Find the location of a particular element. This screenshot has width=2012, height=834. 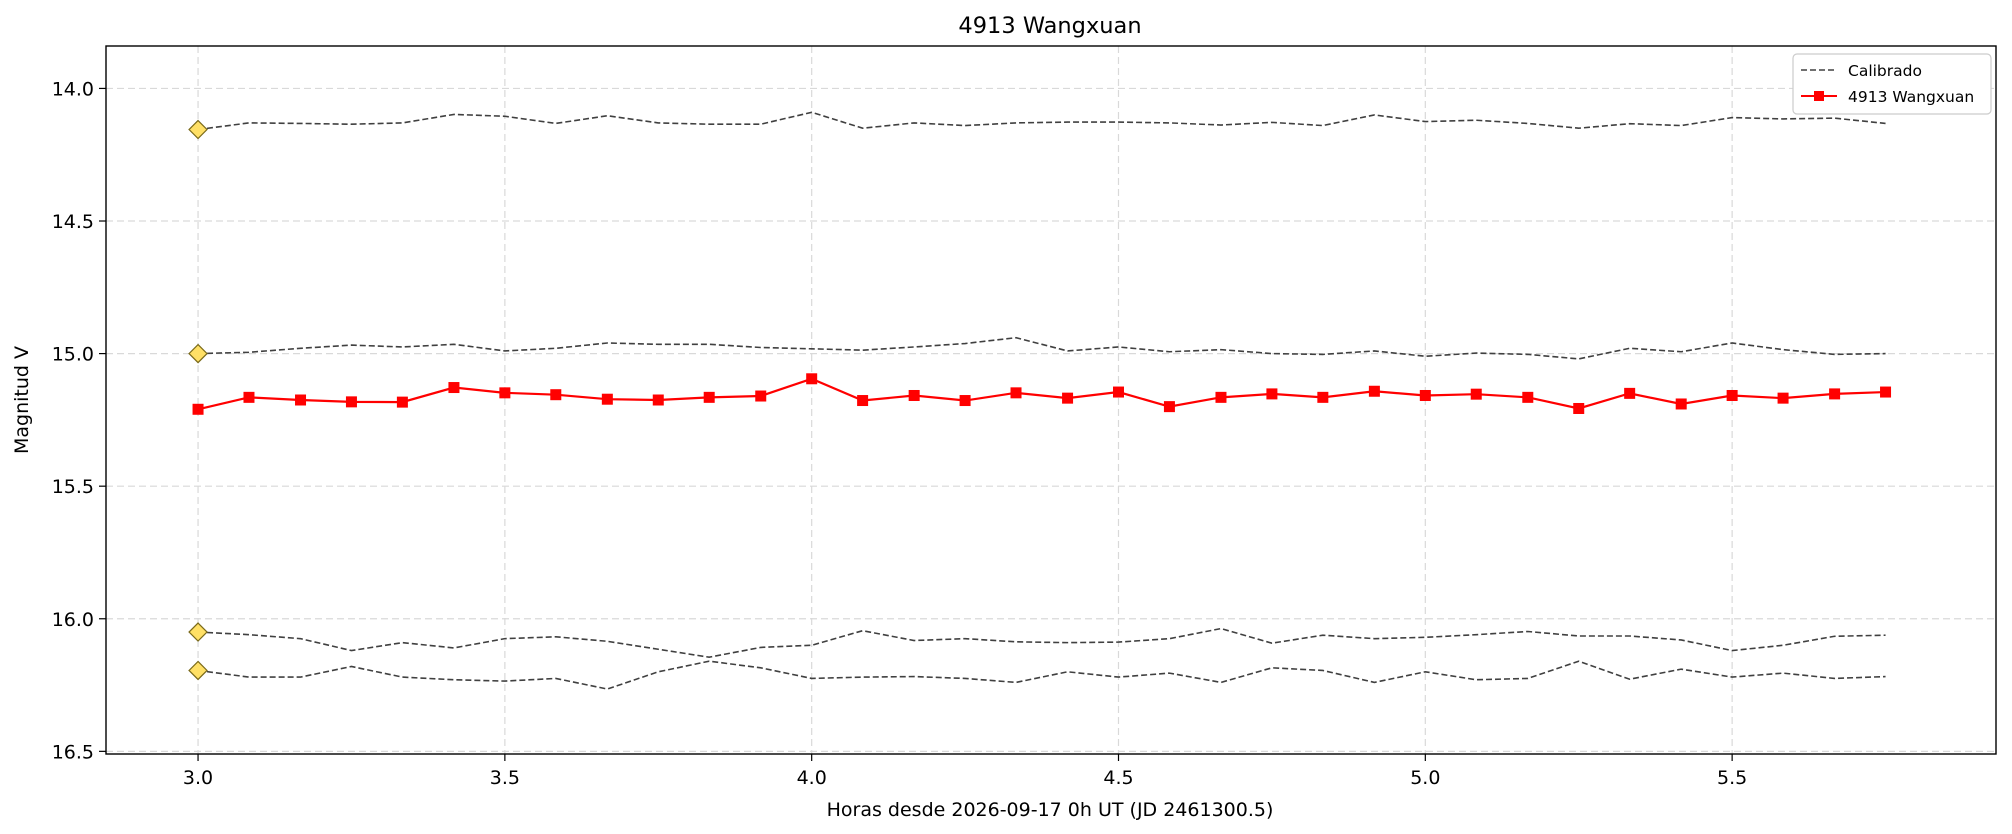

legend-marker-target is located at coordinates (1819, 96).